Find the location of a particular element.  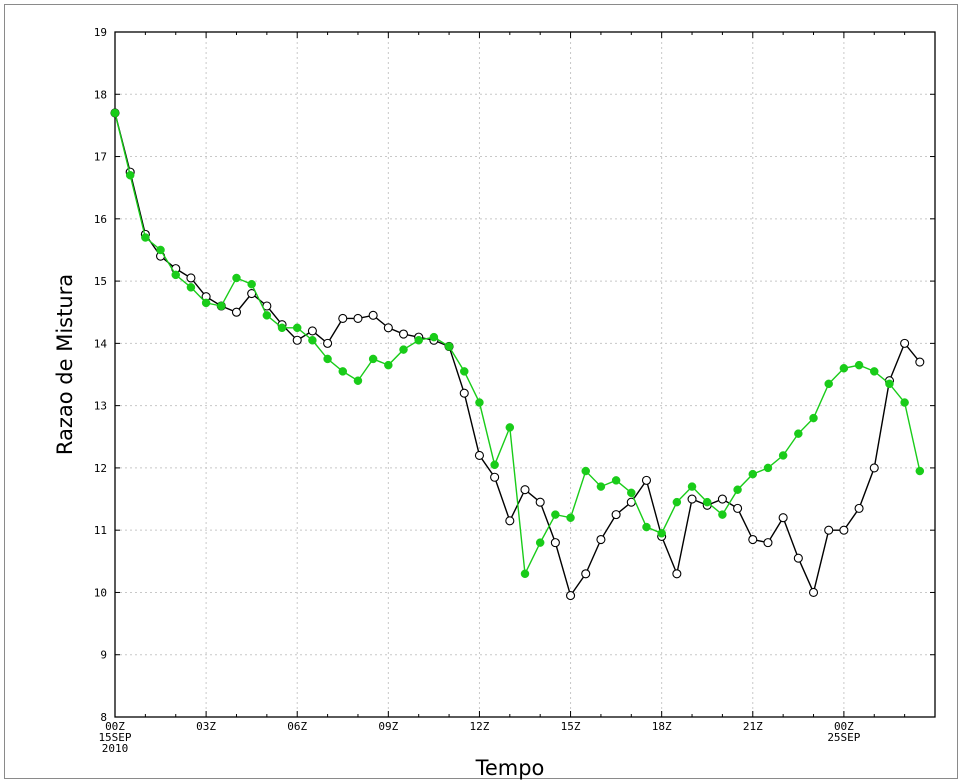

x-tick-label-line: 12Z is located at coordinates (480, 726).